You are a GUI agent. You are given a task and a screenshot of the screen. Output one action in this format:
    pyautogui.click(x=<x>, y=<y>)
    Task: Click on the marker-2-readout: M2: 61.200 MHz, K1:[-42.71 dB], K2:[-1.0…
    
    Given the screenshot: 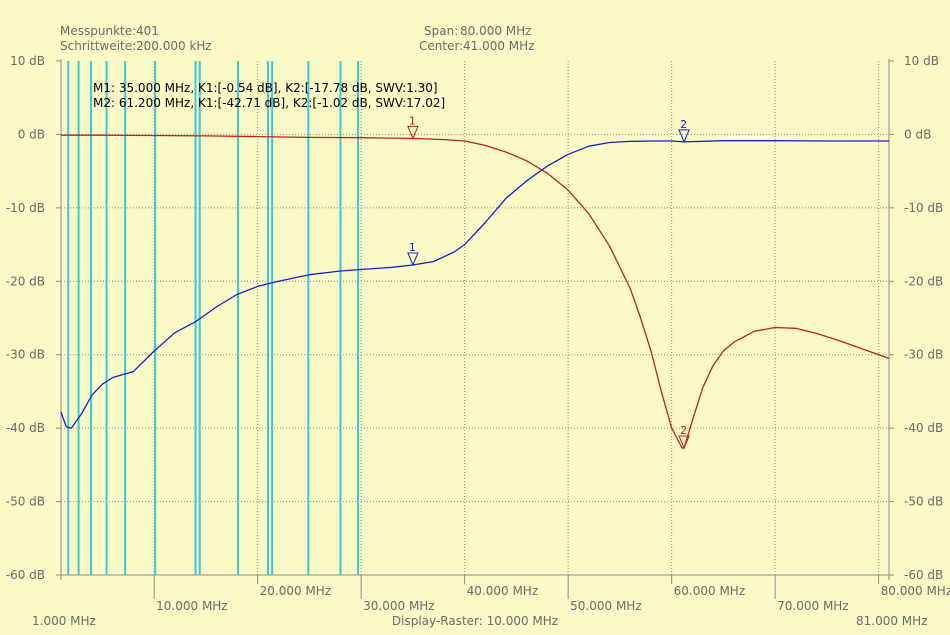 What is the action you would take?
    pyautogui.click(x=269, y=103)
    